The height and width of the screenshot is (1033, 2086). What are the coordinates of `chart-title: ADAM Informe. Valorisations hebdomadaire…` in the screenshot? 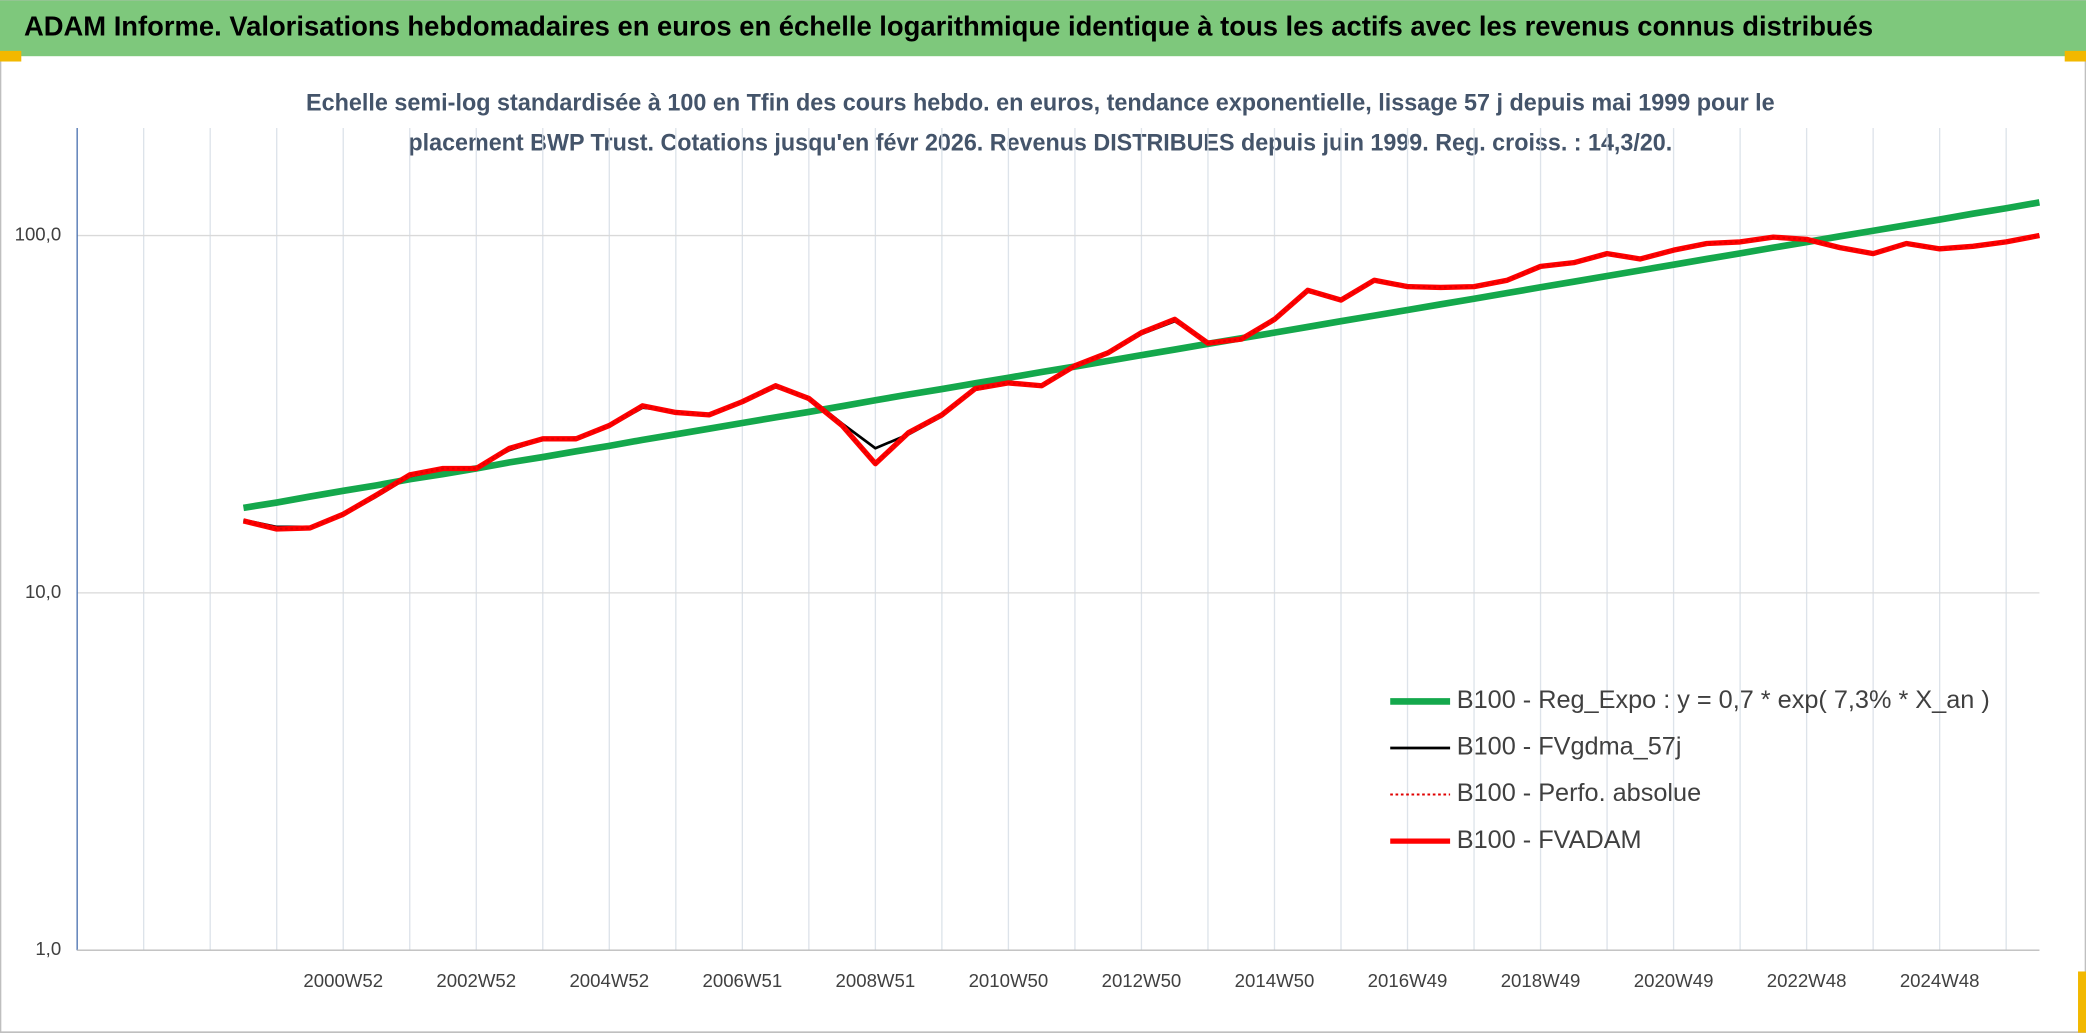 It's located at (948, 26).